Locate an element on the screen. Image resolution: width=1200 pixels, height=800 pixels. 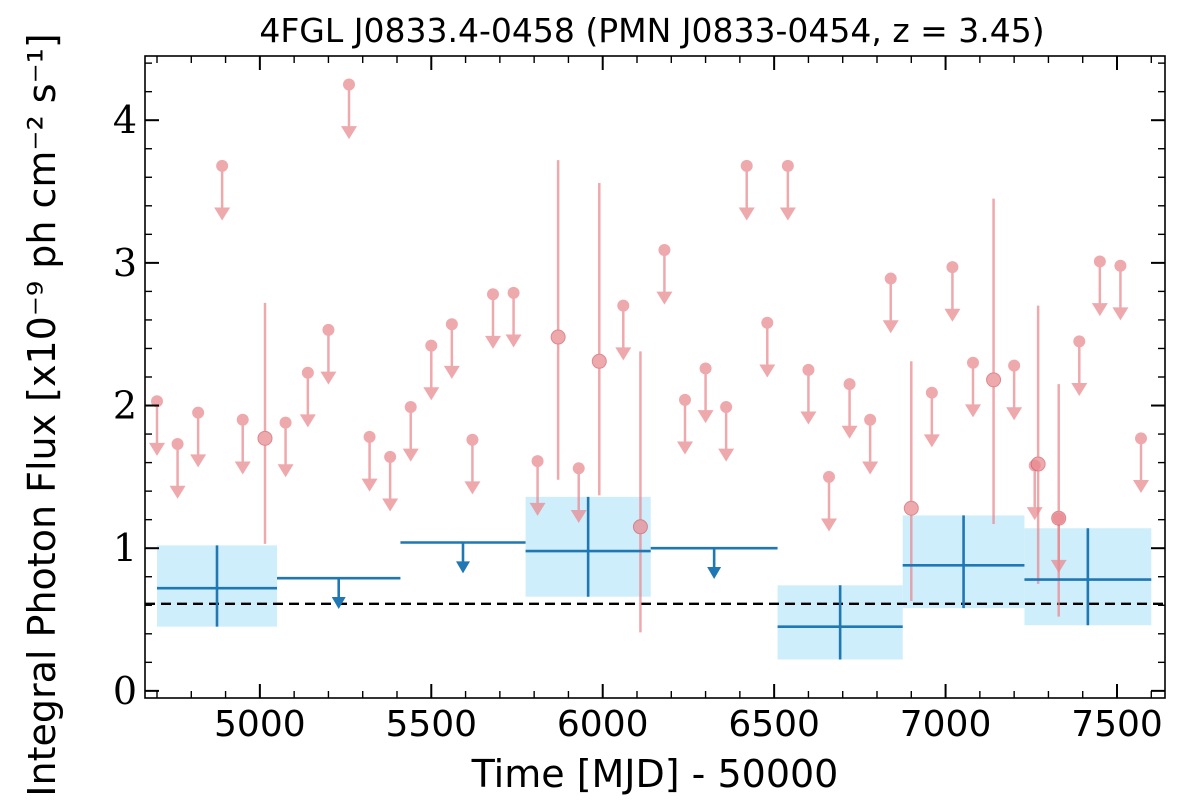
y-tick-label: 3 is located at coordinates (125, 263).